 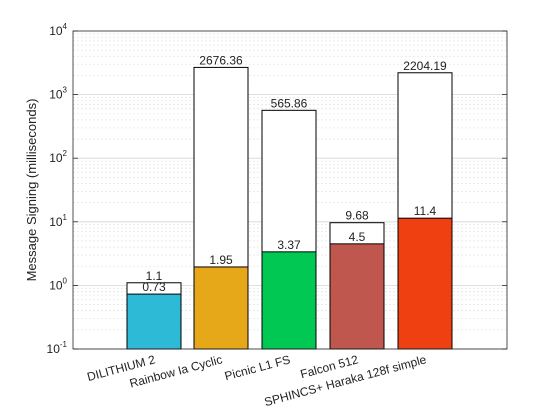 I want to click on y-tick-label: 10⁴, so click(x=58, y=30).